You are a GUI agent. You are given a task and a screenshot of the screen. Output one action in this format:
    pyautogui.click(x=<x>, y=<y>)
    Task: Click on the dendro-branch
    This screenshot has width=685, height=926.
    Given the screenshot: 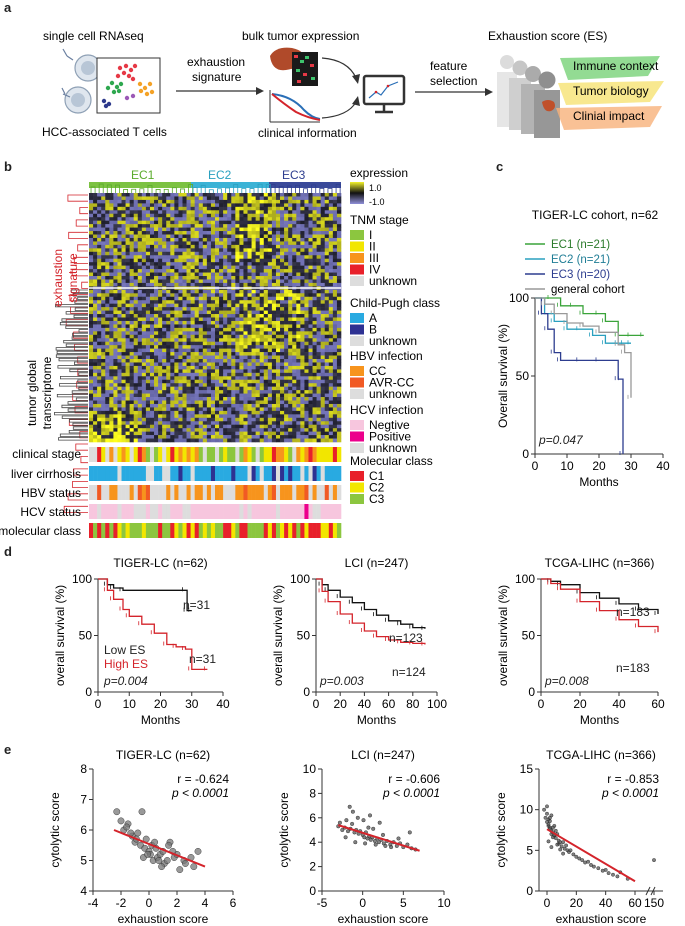 What is the action you would take?
    pyautogui.click(x=72, y=367)
    